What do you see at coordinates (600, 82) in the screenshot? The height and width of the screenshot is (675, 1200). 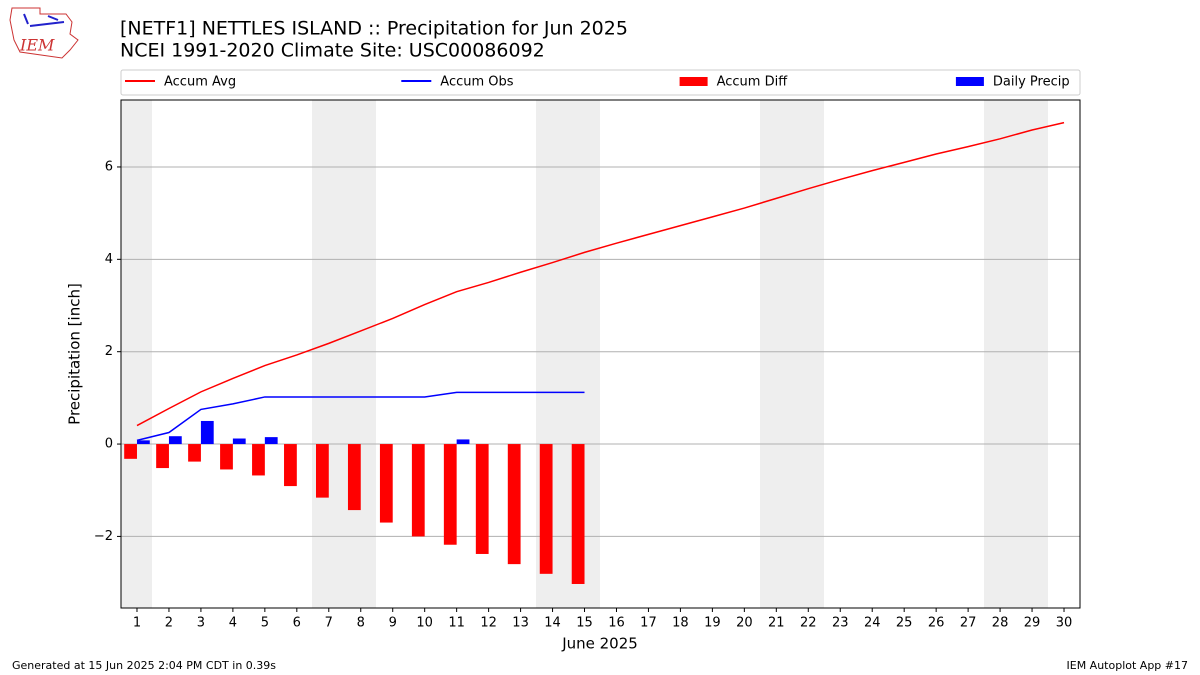 I see `legend` at bounding box center [600, 82].